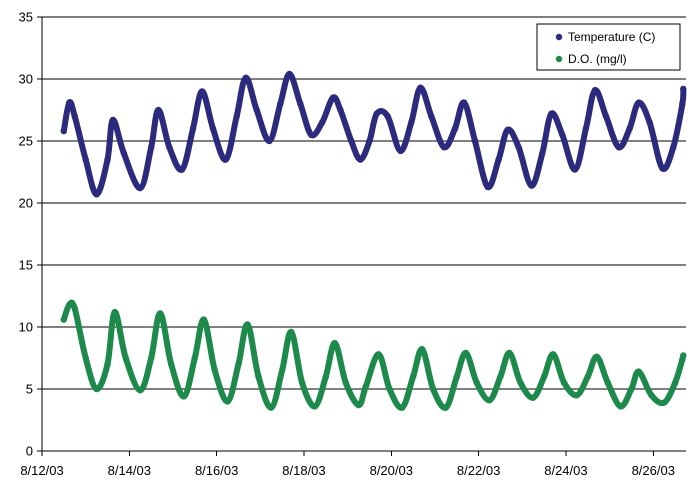  What do you see at coordinates (26, 234) in the screenshot?
I see `y-tick-labels: 0 5 10 15 20 25 30 35` at bounding box center [26, 234].